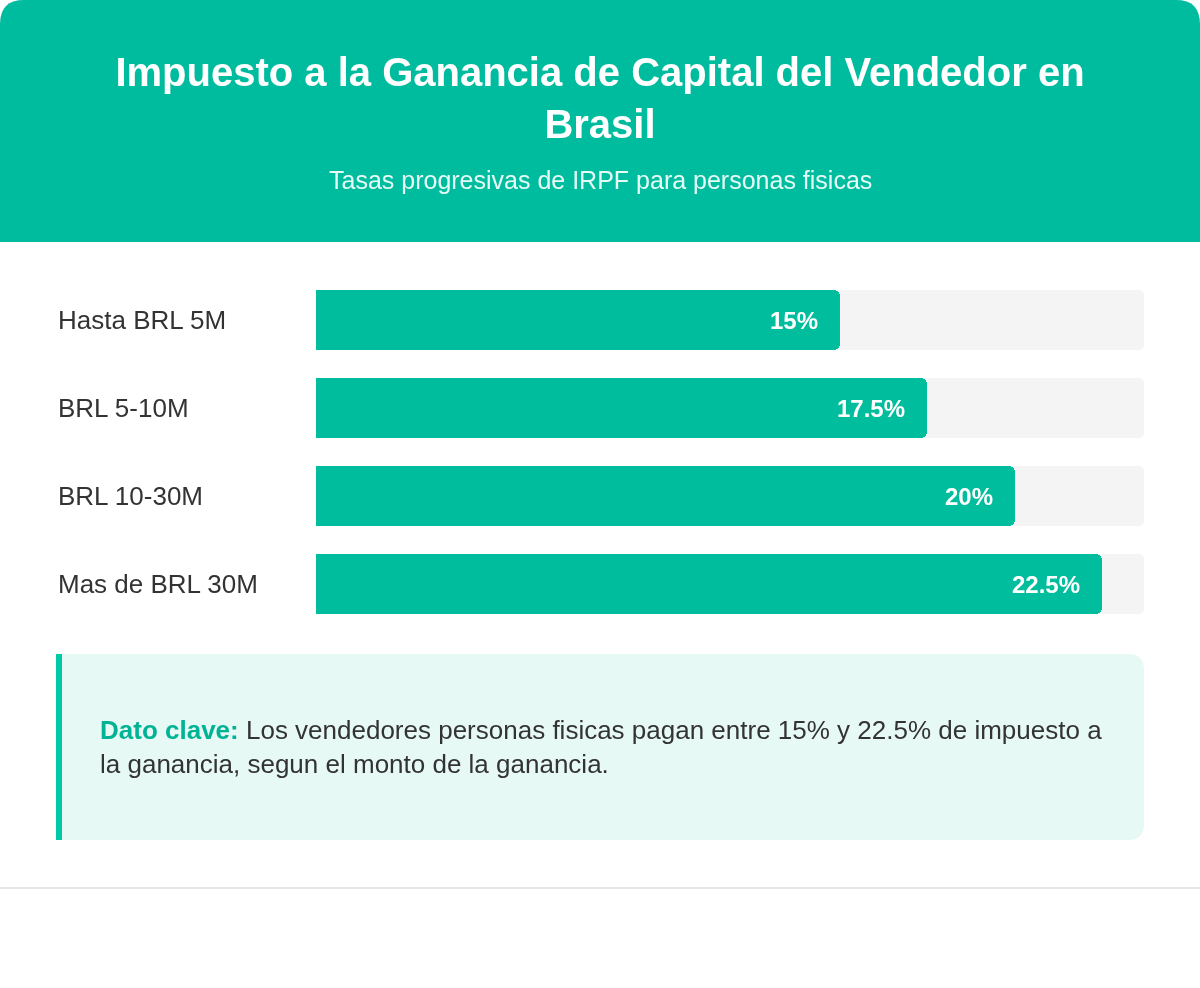 This screenshot has width=1200, height=988. What do you see at coordinates (600, 98) in the screenshot?
I see `chart-title: Impuesto a la Ganancia de Capital del Vendedor en Brasil` at bounding box center [600, 98].